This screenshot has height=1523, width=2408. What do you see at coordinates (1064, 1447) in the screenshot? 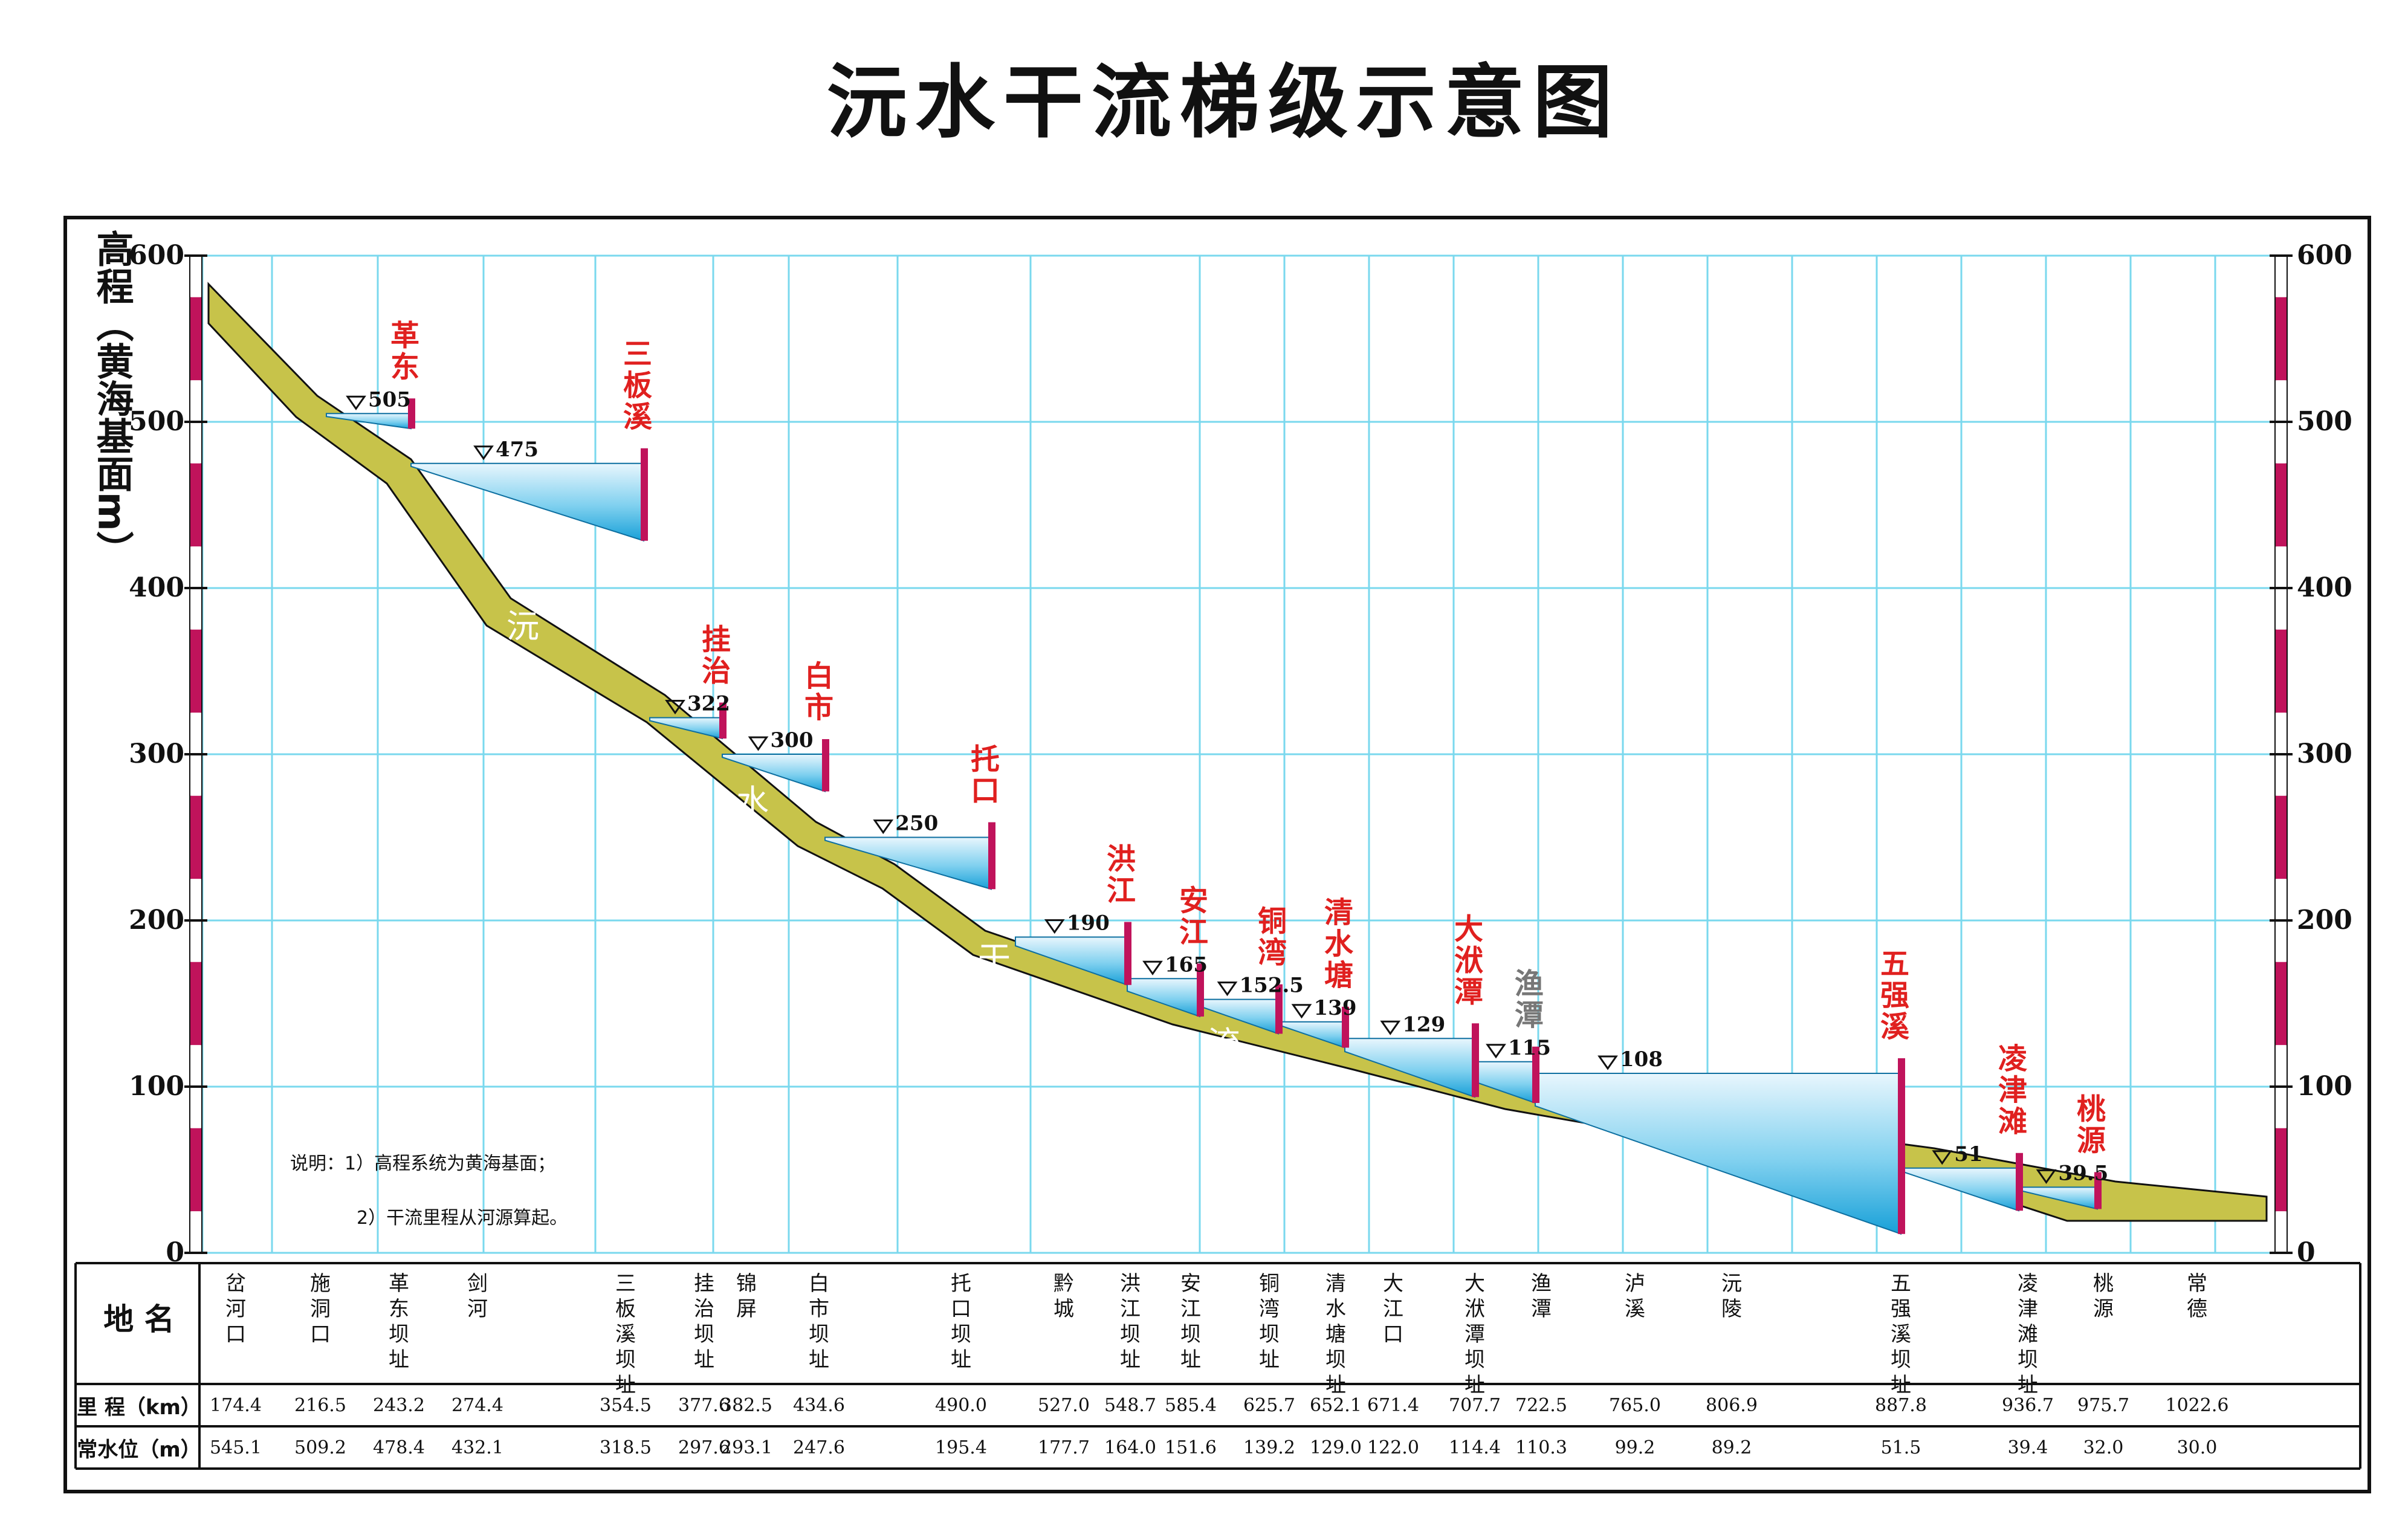
I see `table-cell-level: 177.7` at bounding box center [1064, 1447].